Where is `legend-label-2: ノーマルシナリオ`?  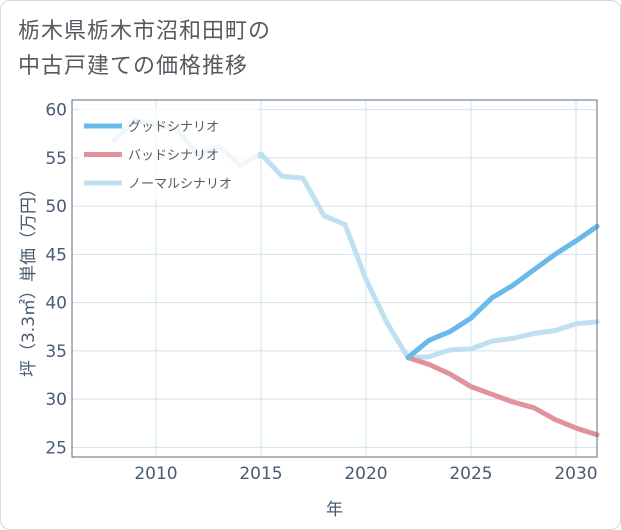 legend-label-2: ノーマルシナリオ is located at coordinates (180, 184).